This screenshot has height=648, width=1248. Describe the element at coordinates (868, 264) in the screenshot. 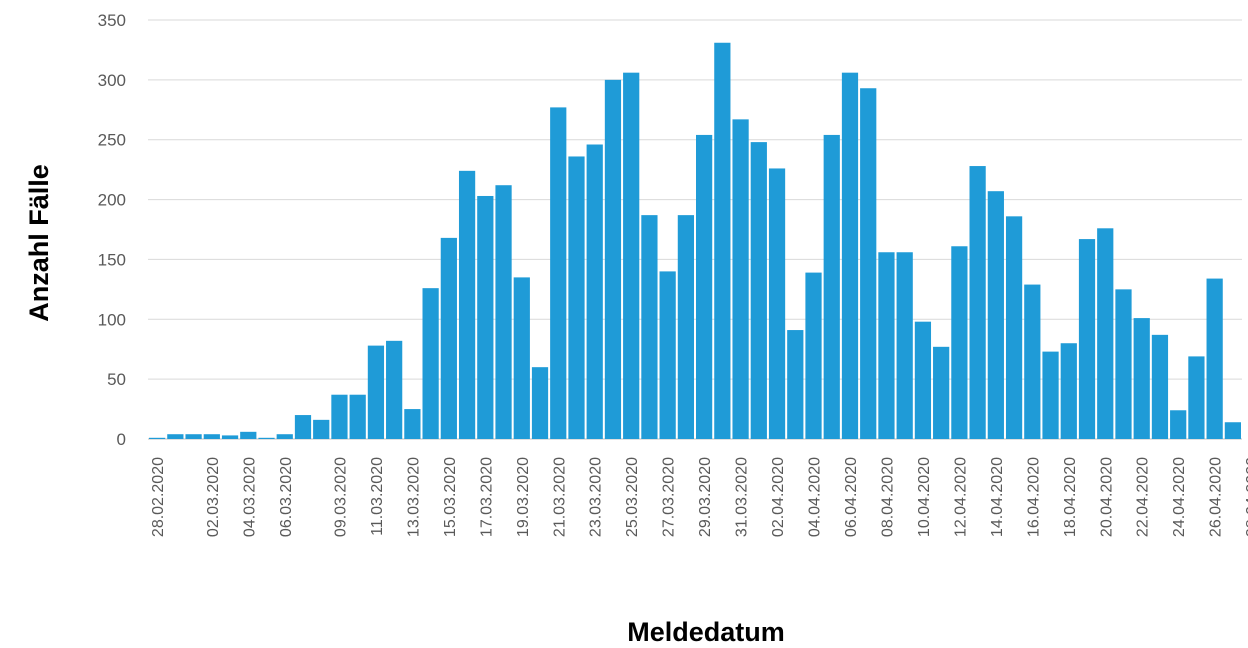

I see `bar-07.04.2020` at that location.